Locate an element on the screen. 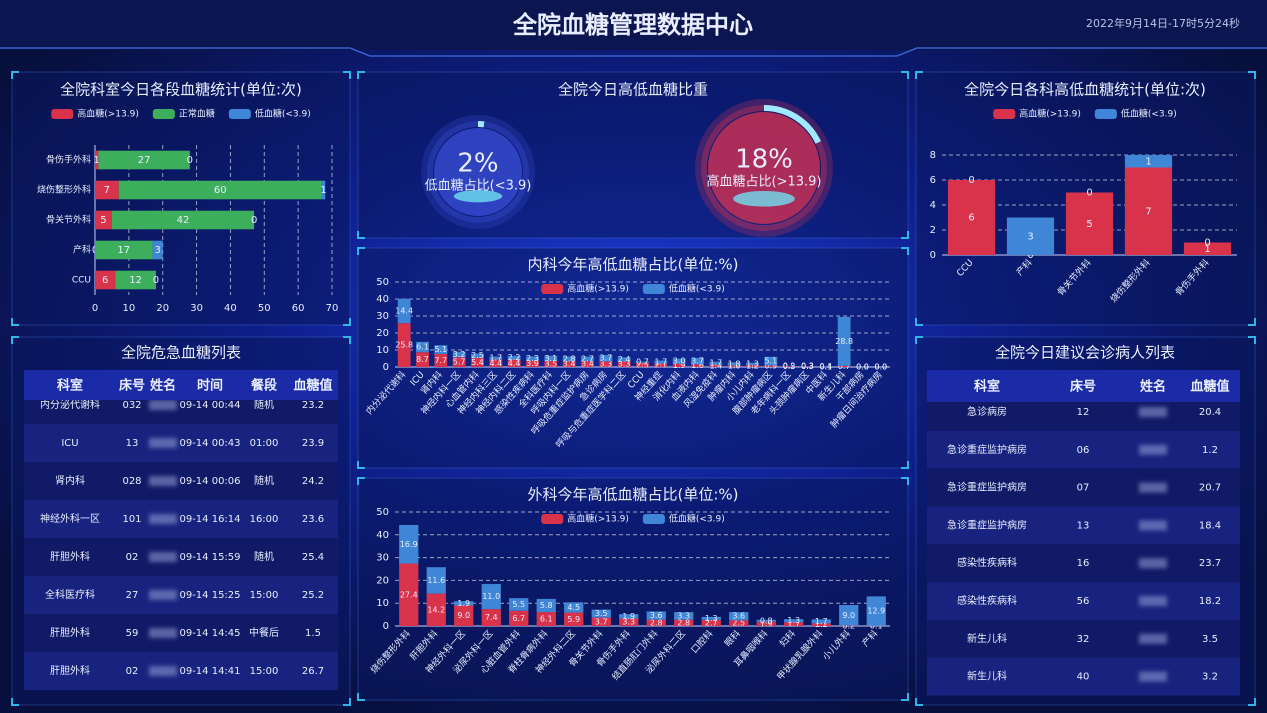  table-cell: 神经外科一区 is located at coordinates (70, 518).